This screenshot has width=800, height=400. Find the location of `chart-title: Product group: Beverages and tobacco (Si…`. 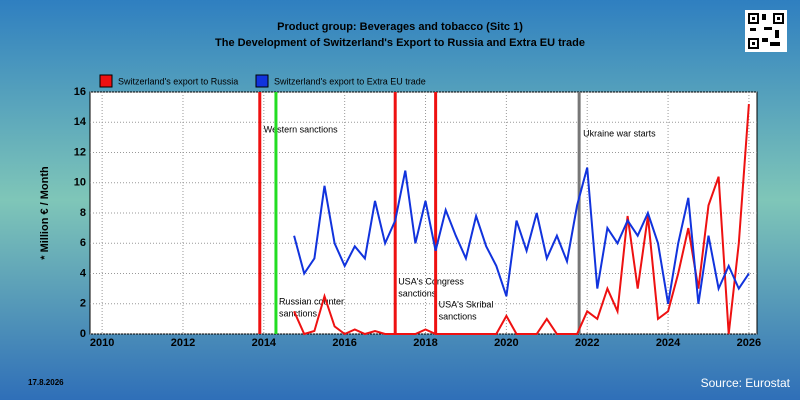

chart-title: Product group: Beverages and tobacco (Si… is located at coordinates (400, 27).